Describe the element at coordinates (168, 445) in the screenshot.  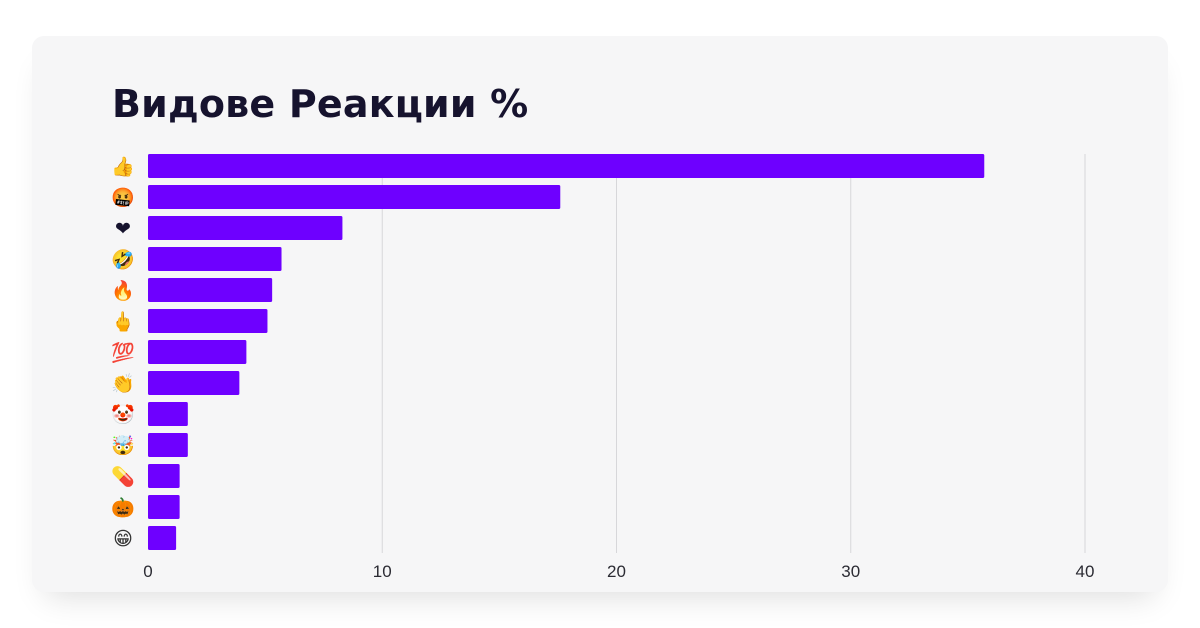
I see `bar-exploding-head` at that location.